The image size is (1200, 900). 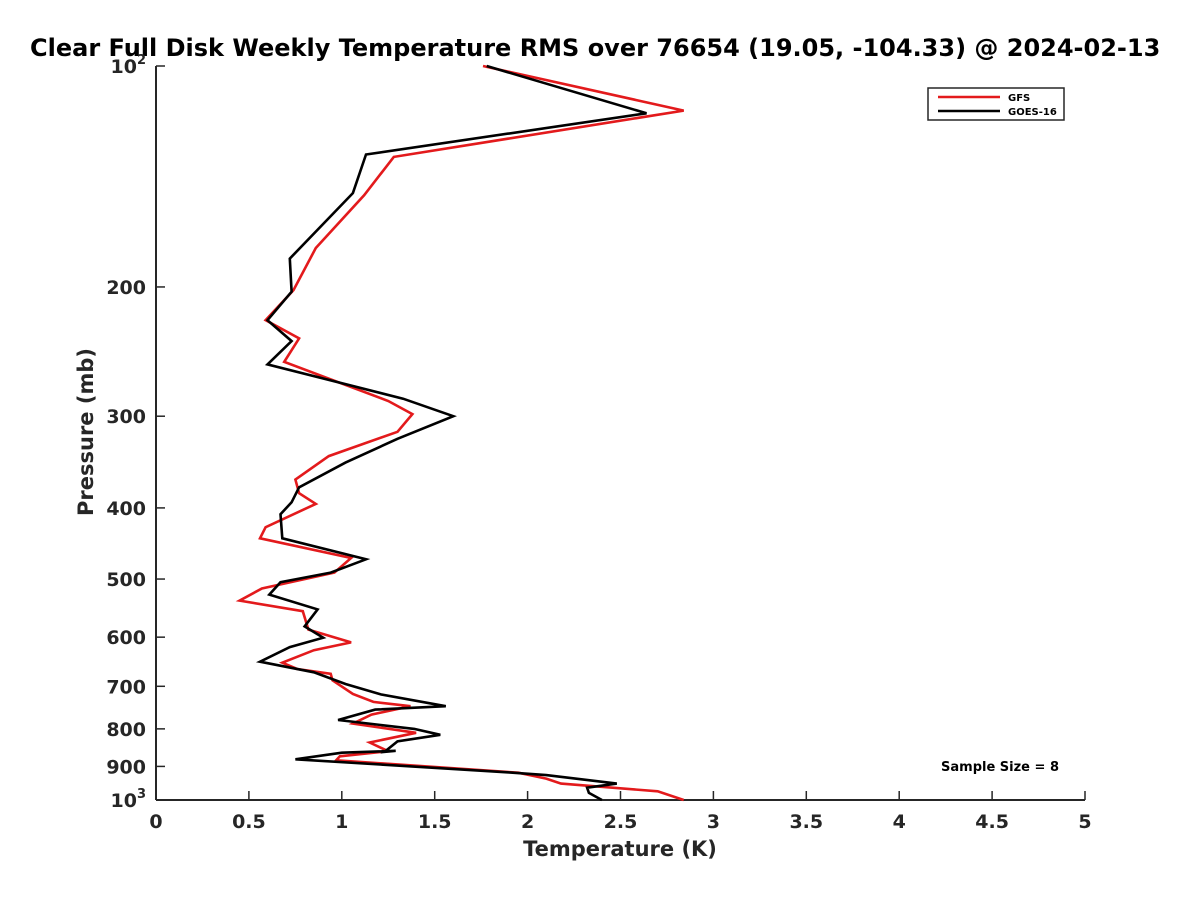 I want to click on y-tick-label: 900, so click(x=126, y=767).